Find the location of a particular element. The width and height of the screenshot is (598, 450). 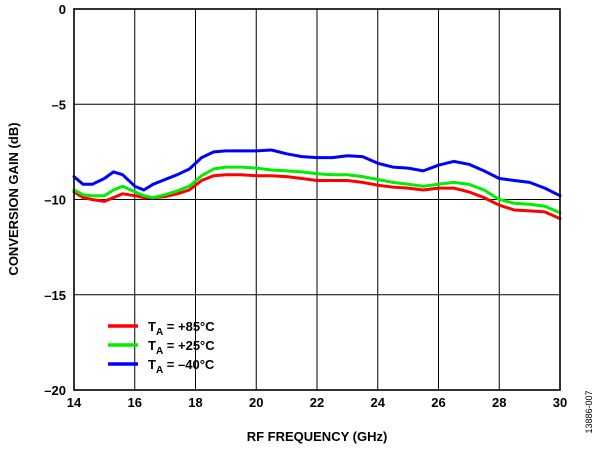

y-tick-label: –20 is located at coordinates (55, 390).